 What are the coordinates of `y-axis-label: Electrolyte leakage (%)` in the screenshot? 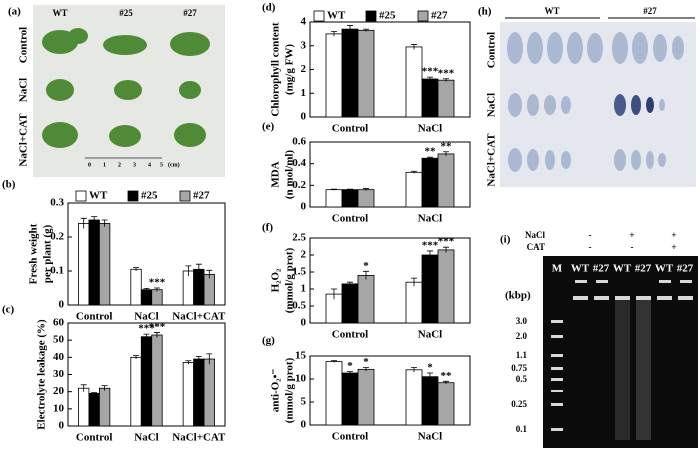 It's located at (42, 374).